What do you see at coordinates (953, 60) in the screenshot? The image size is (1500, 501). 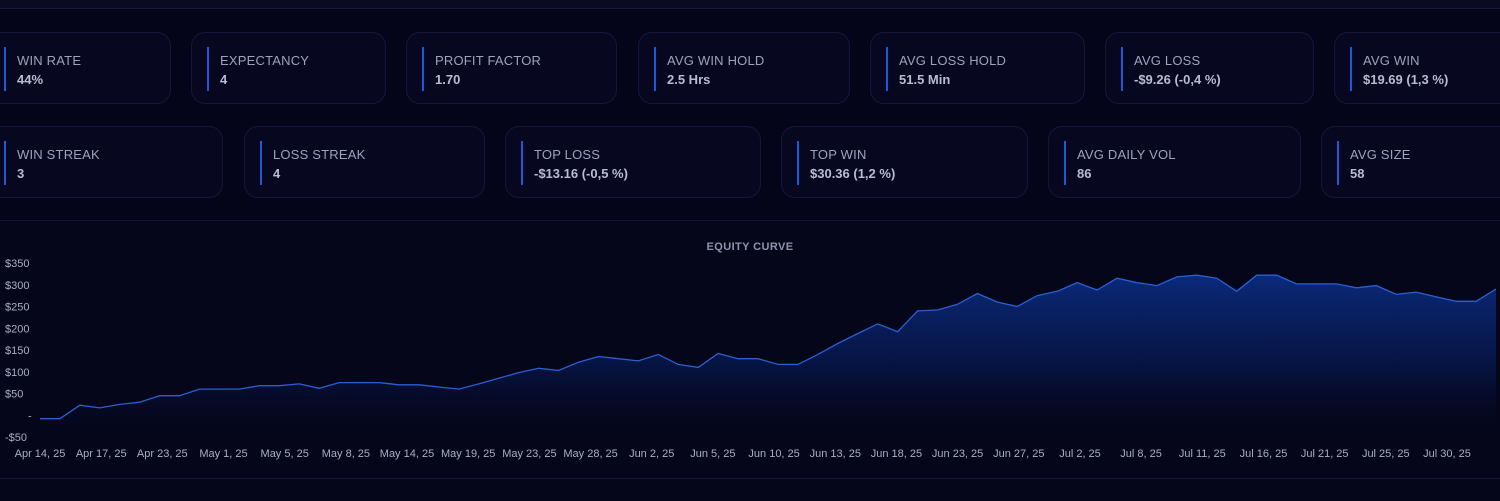 I see `stat-label: AVG LOSS HOLD` at bounding box center [953, 60].